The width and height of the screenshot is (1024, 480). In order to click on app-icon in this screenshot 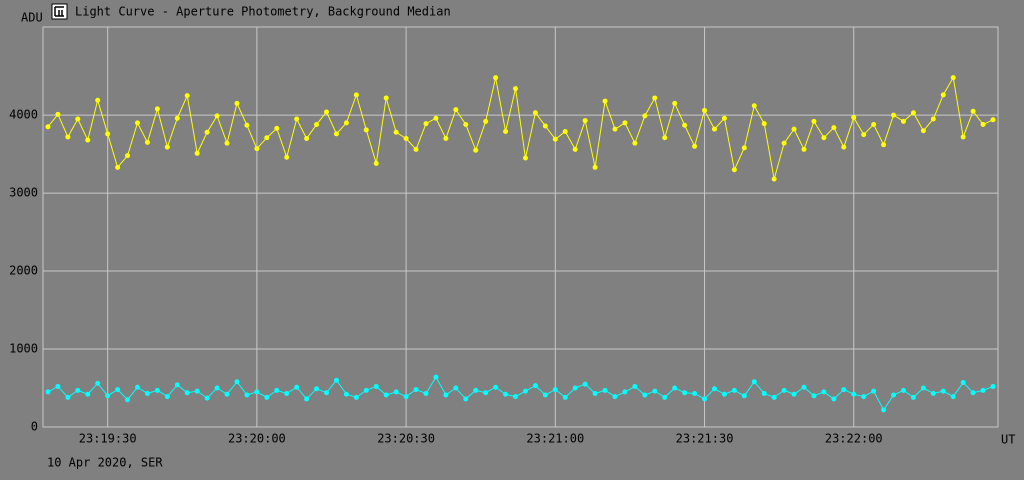, I will do `click(59, 11)`.